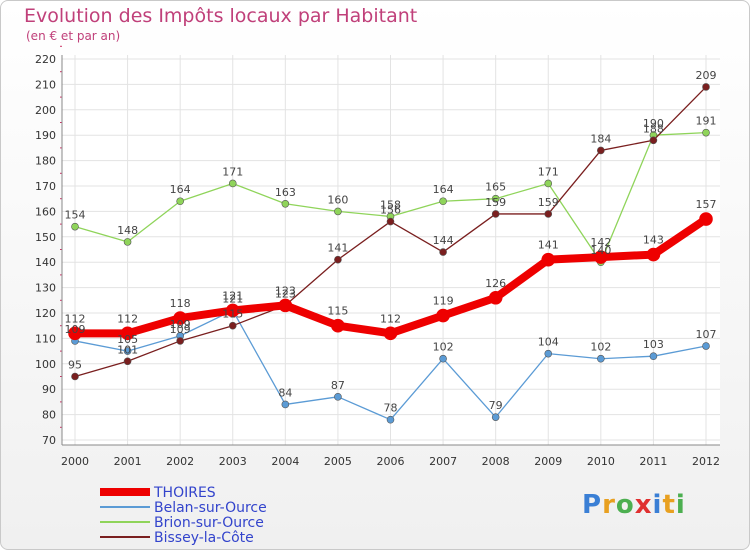  I want to click on x-tick-label: 2000, so click(75, 461).